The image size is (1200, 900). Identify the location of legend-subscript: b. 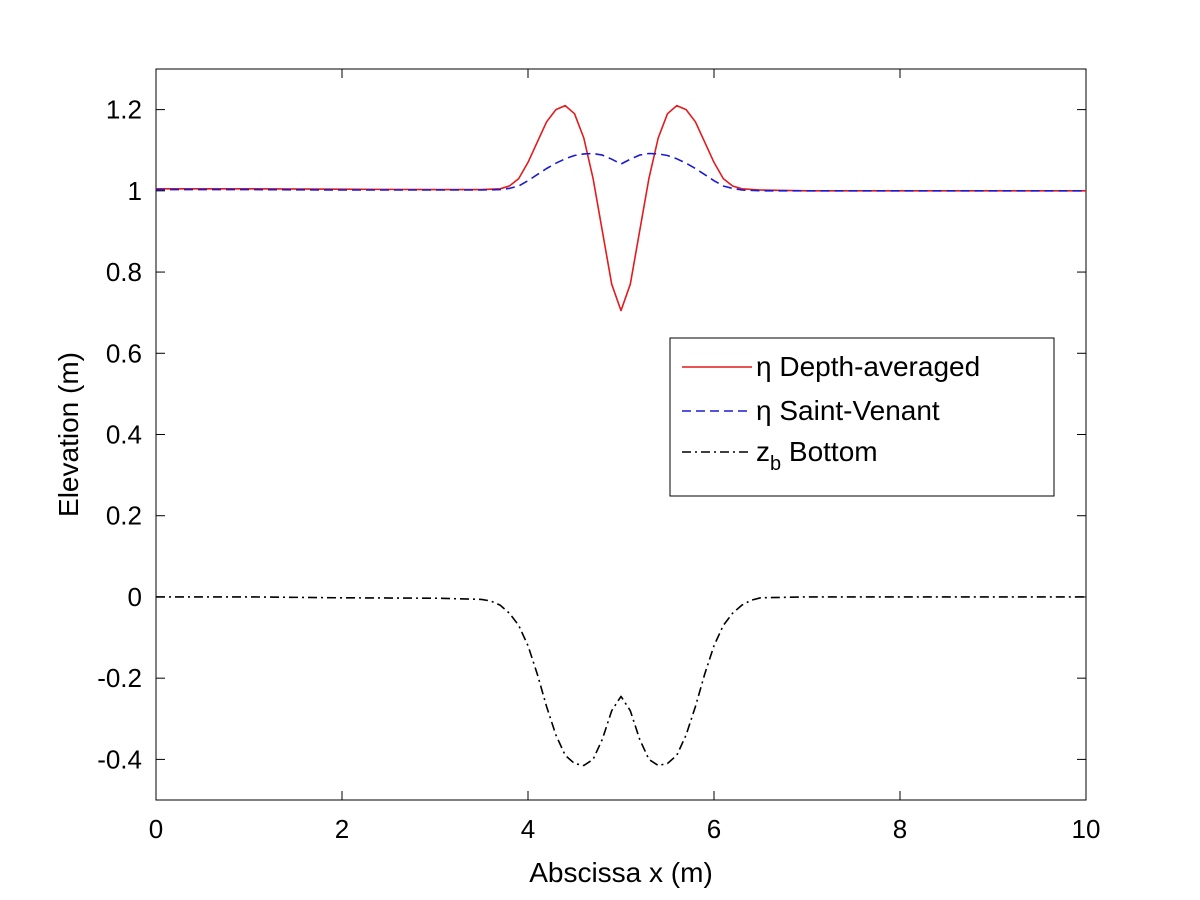
(775, 464).